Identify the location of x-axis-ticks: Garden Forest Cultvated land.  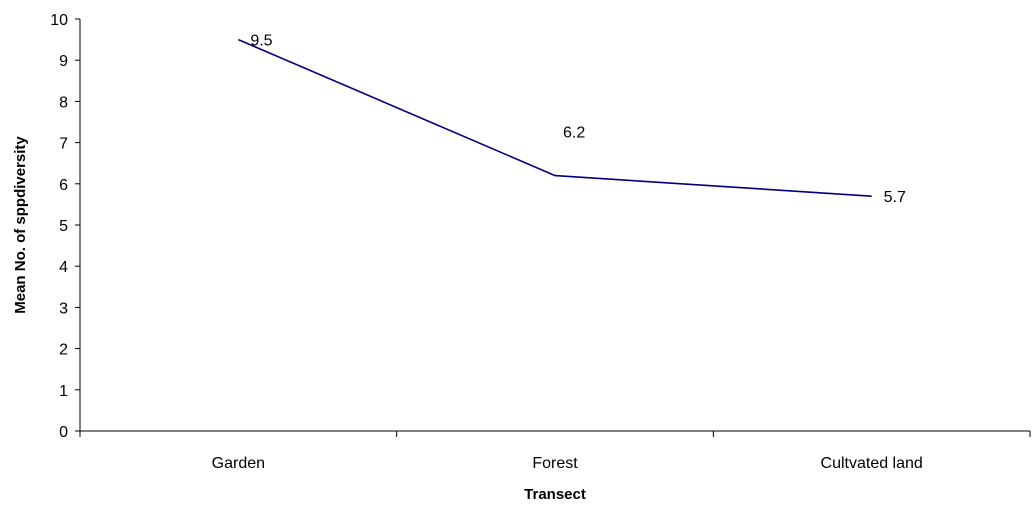
(555, 451).